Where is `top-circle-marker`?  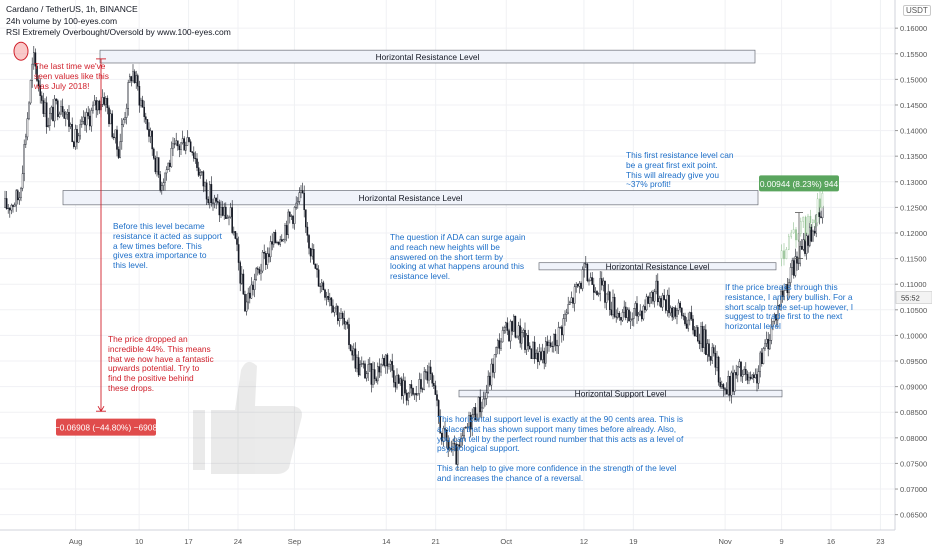 top-circle-marker is located at coordinates (21, 51).